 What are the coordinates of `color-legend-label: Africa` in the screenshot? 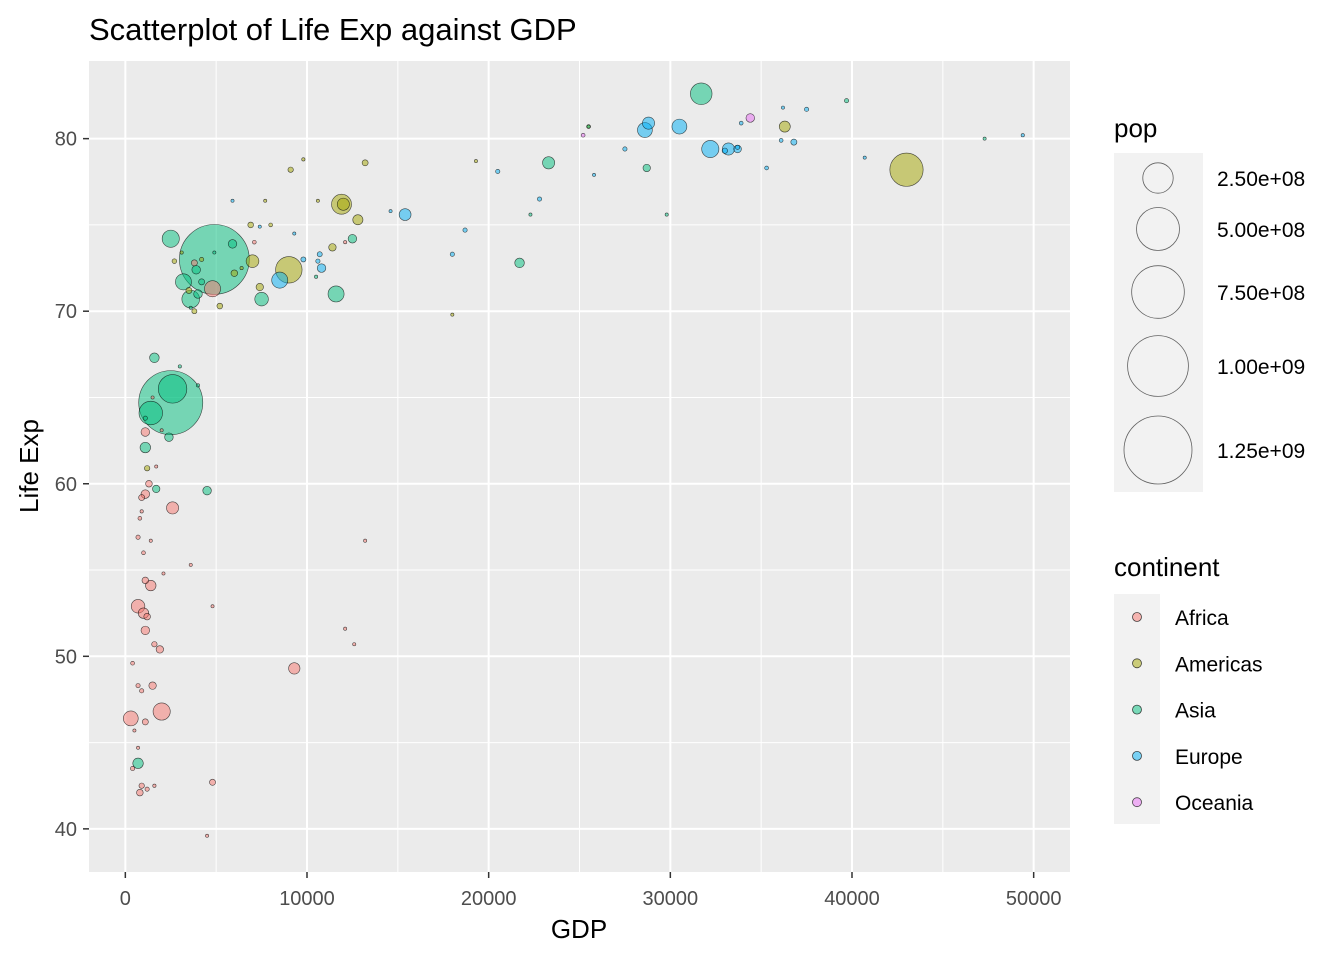 It's located at (1202, 618).